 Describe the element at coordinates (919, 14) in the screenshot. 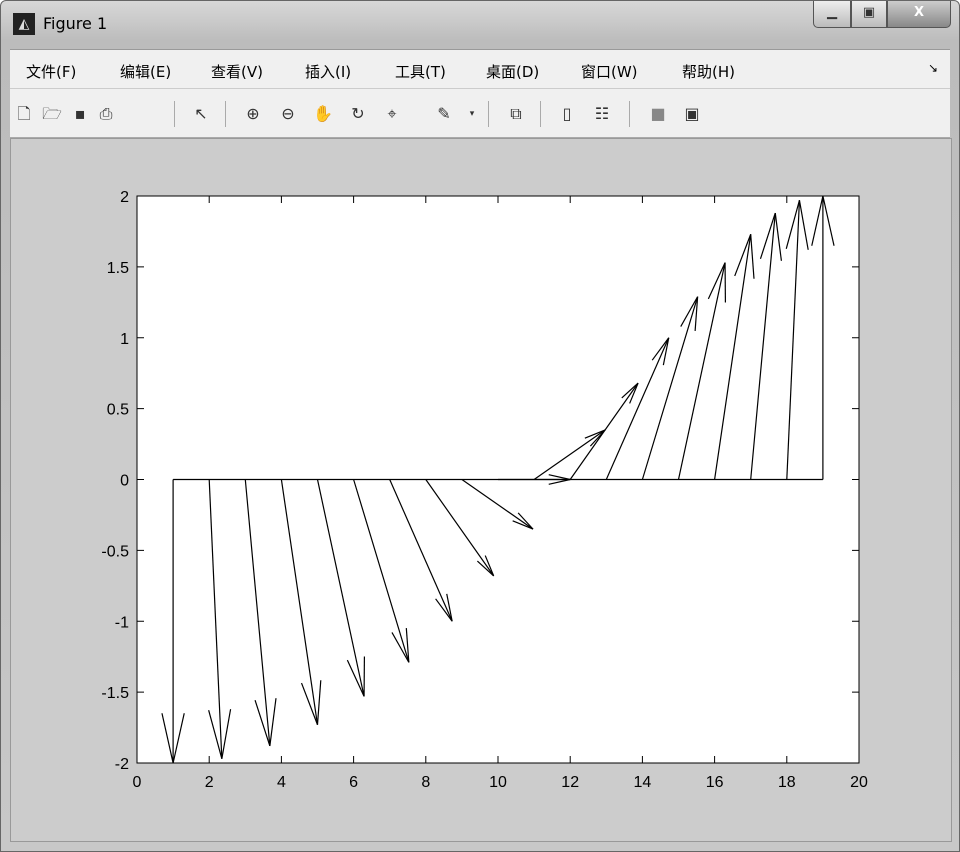

I see `close-button: X` at that location.